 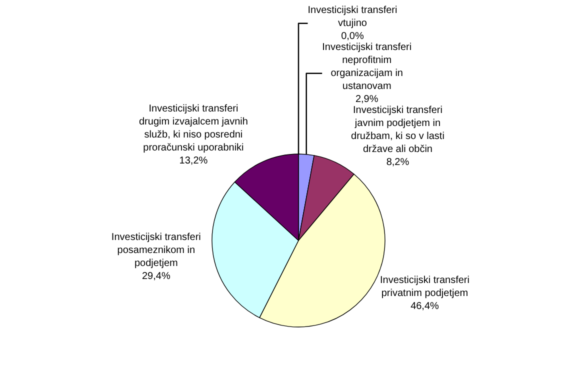 What do you see at coordinates (425, 306) in the screenshot?
I see `data-label: 46,4%` at bounding box center [425, 306].